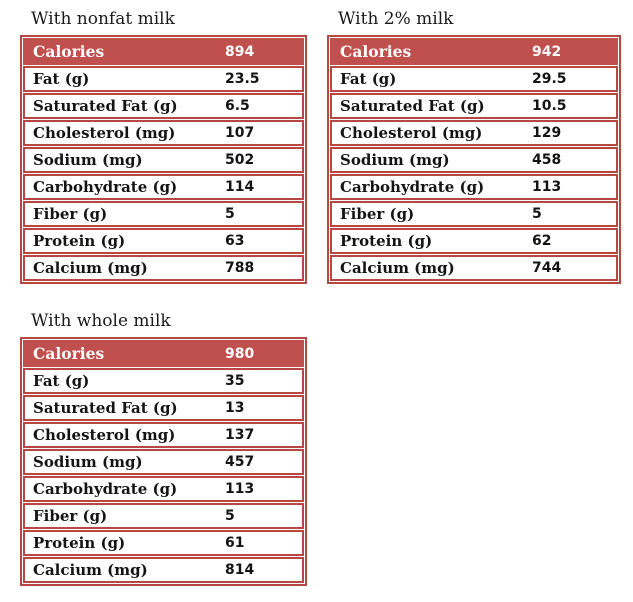 The image size is (633, 602). Describe the element at coordinates (235, 543) in the screenshot. I see `row-metric-value: 61` at that location.